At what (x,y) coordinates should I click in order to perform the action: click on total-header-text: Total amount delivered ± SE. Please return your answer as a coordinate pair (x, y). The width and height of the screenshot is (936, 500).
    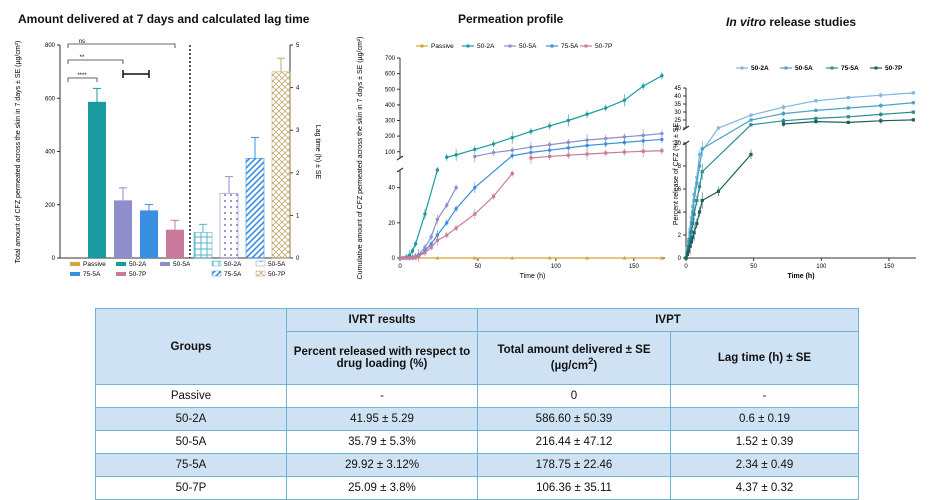
    Looking at the image, I should click on (574, 350).